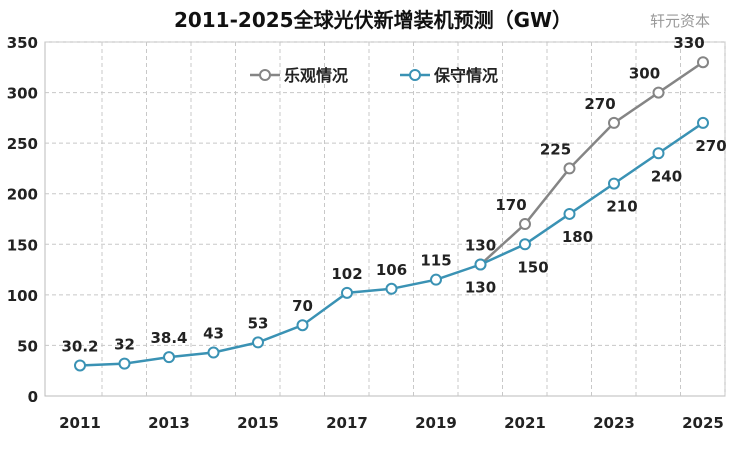  Describe the element at coordinates (465, 75) in the screenshot. I see `legend-label: 保守情况` at that location.